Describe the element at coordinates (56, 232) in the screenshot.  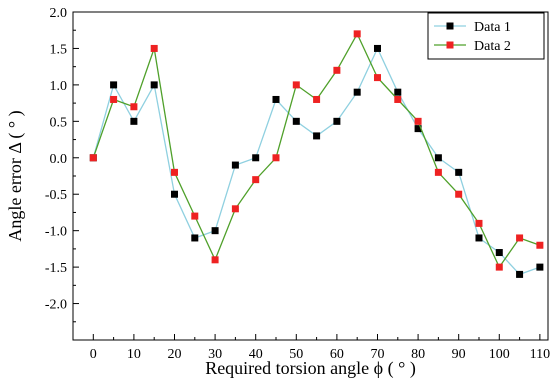
I see `y-tick-label: -1.0` at that location.